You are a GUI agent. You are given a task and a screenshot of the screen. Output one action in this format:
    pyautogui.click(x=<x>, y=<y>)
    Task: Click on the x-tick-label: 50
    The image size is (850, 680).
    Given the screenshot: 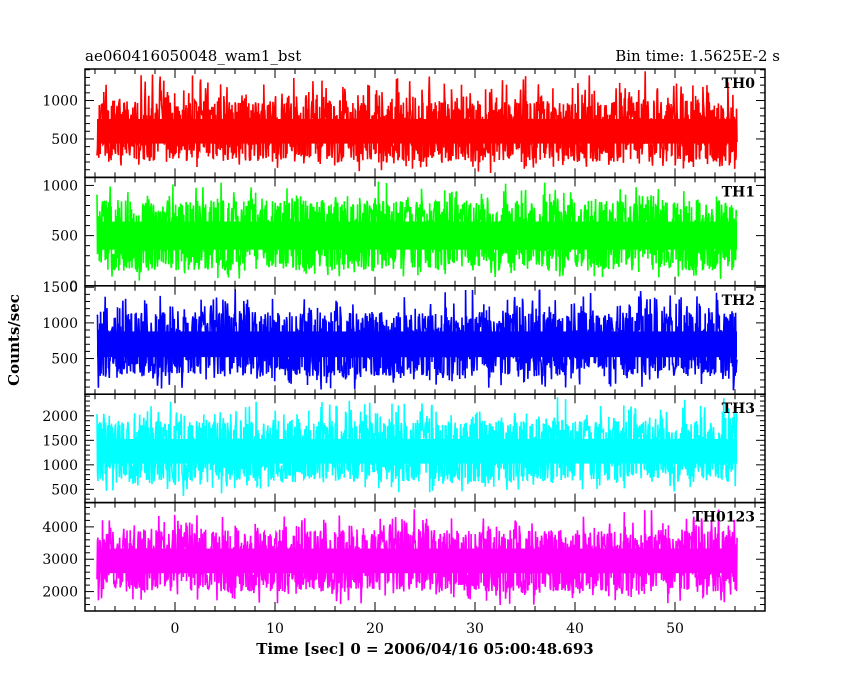 What is the action you would take?
    pyautogui.click(x=675, y=629)
    